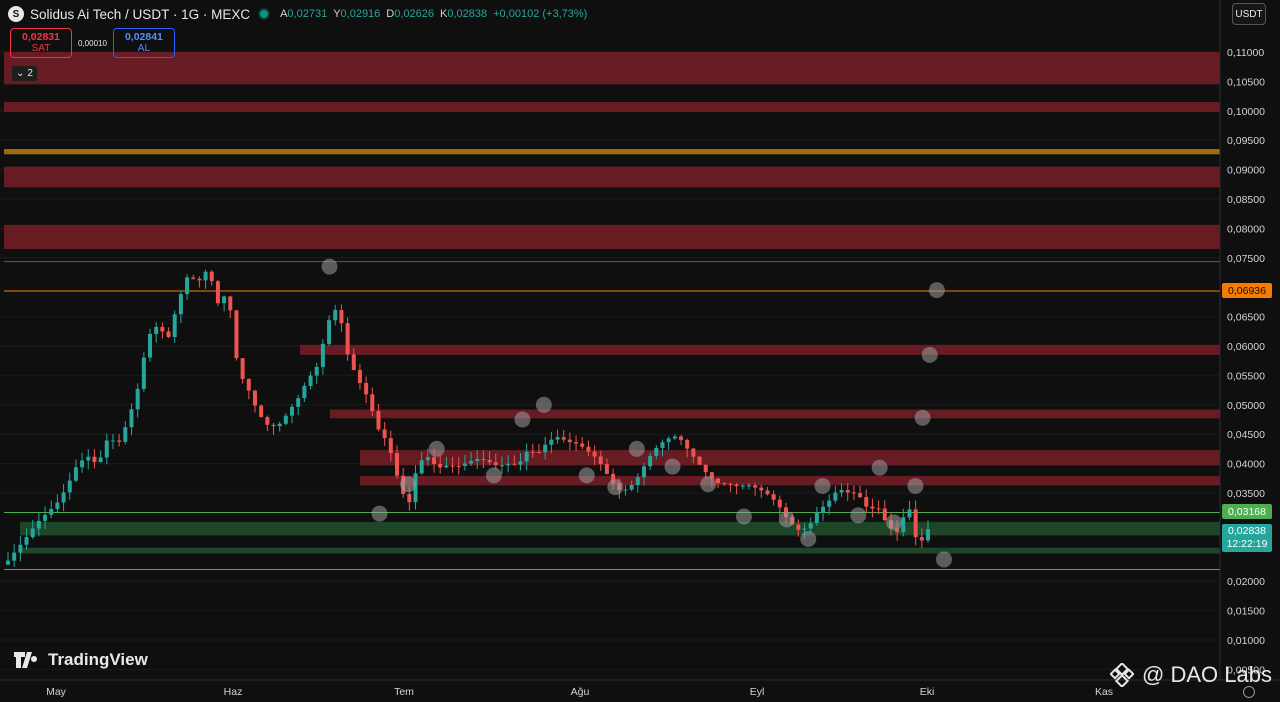 The height and width of the screenshot is (702, 1280). What do you see at coordinates (1122, 675) in the screenshot?
I see `binance-diamond-icon` at bounding box center [1122, 675].